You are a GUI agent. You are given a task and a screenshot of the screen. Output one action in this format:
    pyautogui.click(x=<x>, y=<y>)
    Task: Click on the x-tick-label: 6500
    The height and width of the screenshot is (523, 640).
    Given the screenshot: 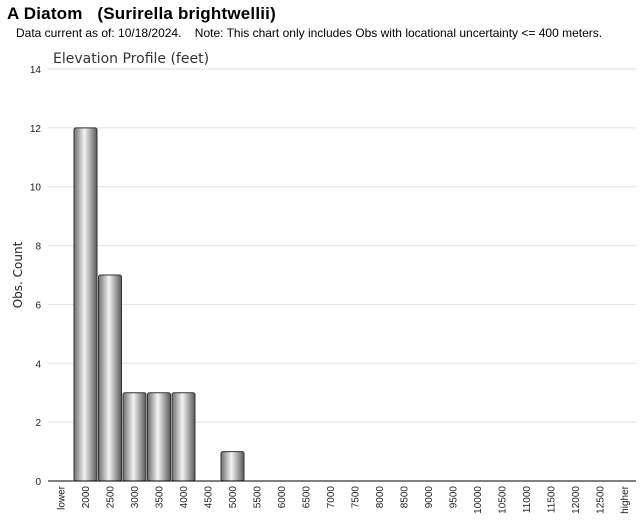 What is the action you would take?
    pyautogui.click(x=307, y=497)
    